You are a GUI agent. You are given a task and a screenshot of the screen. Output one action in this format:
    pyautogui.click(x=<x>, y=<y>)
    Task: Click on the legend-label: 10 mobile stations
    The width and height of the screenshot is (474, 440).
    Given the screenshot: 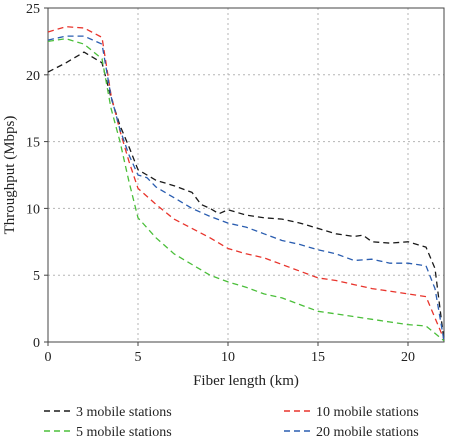 What is the action you would take?
    pyautogui.click(x=367, y=412)
    